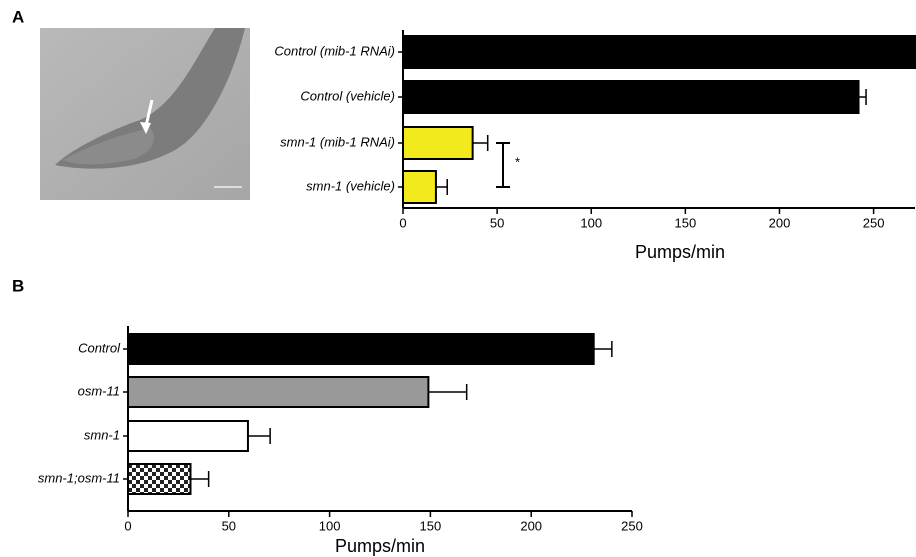 The image size is (916, 557). Describe the element at coordinates (145, 114) in the screenshot. I see `micrograph` at that location.